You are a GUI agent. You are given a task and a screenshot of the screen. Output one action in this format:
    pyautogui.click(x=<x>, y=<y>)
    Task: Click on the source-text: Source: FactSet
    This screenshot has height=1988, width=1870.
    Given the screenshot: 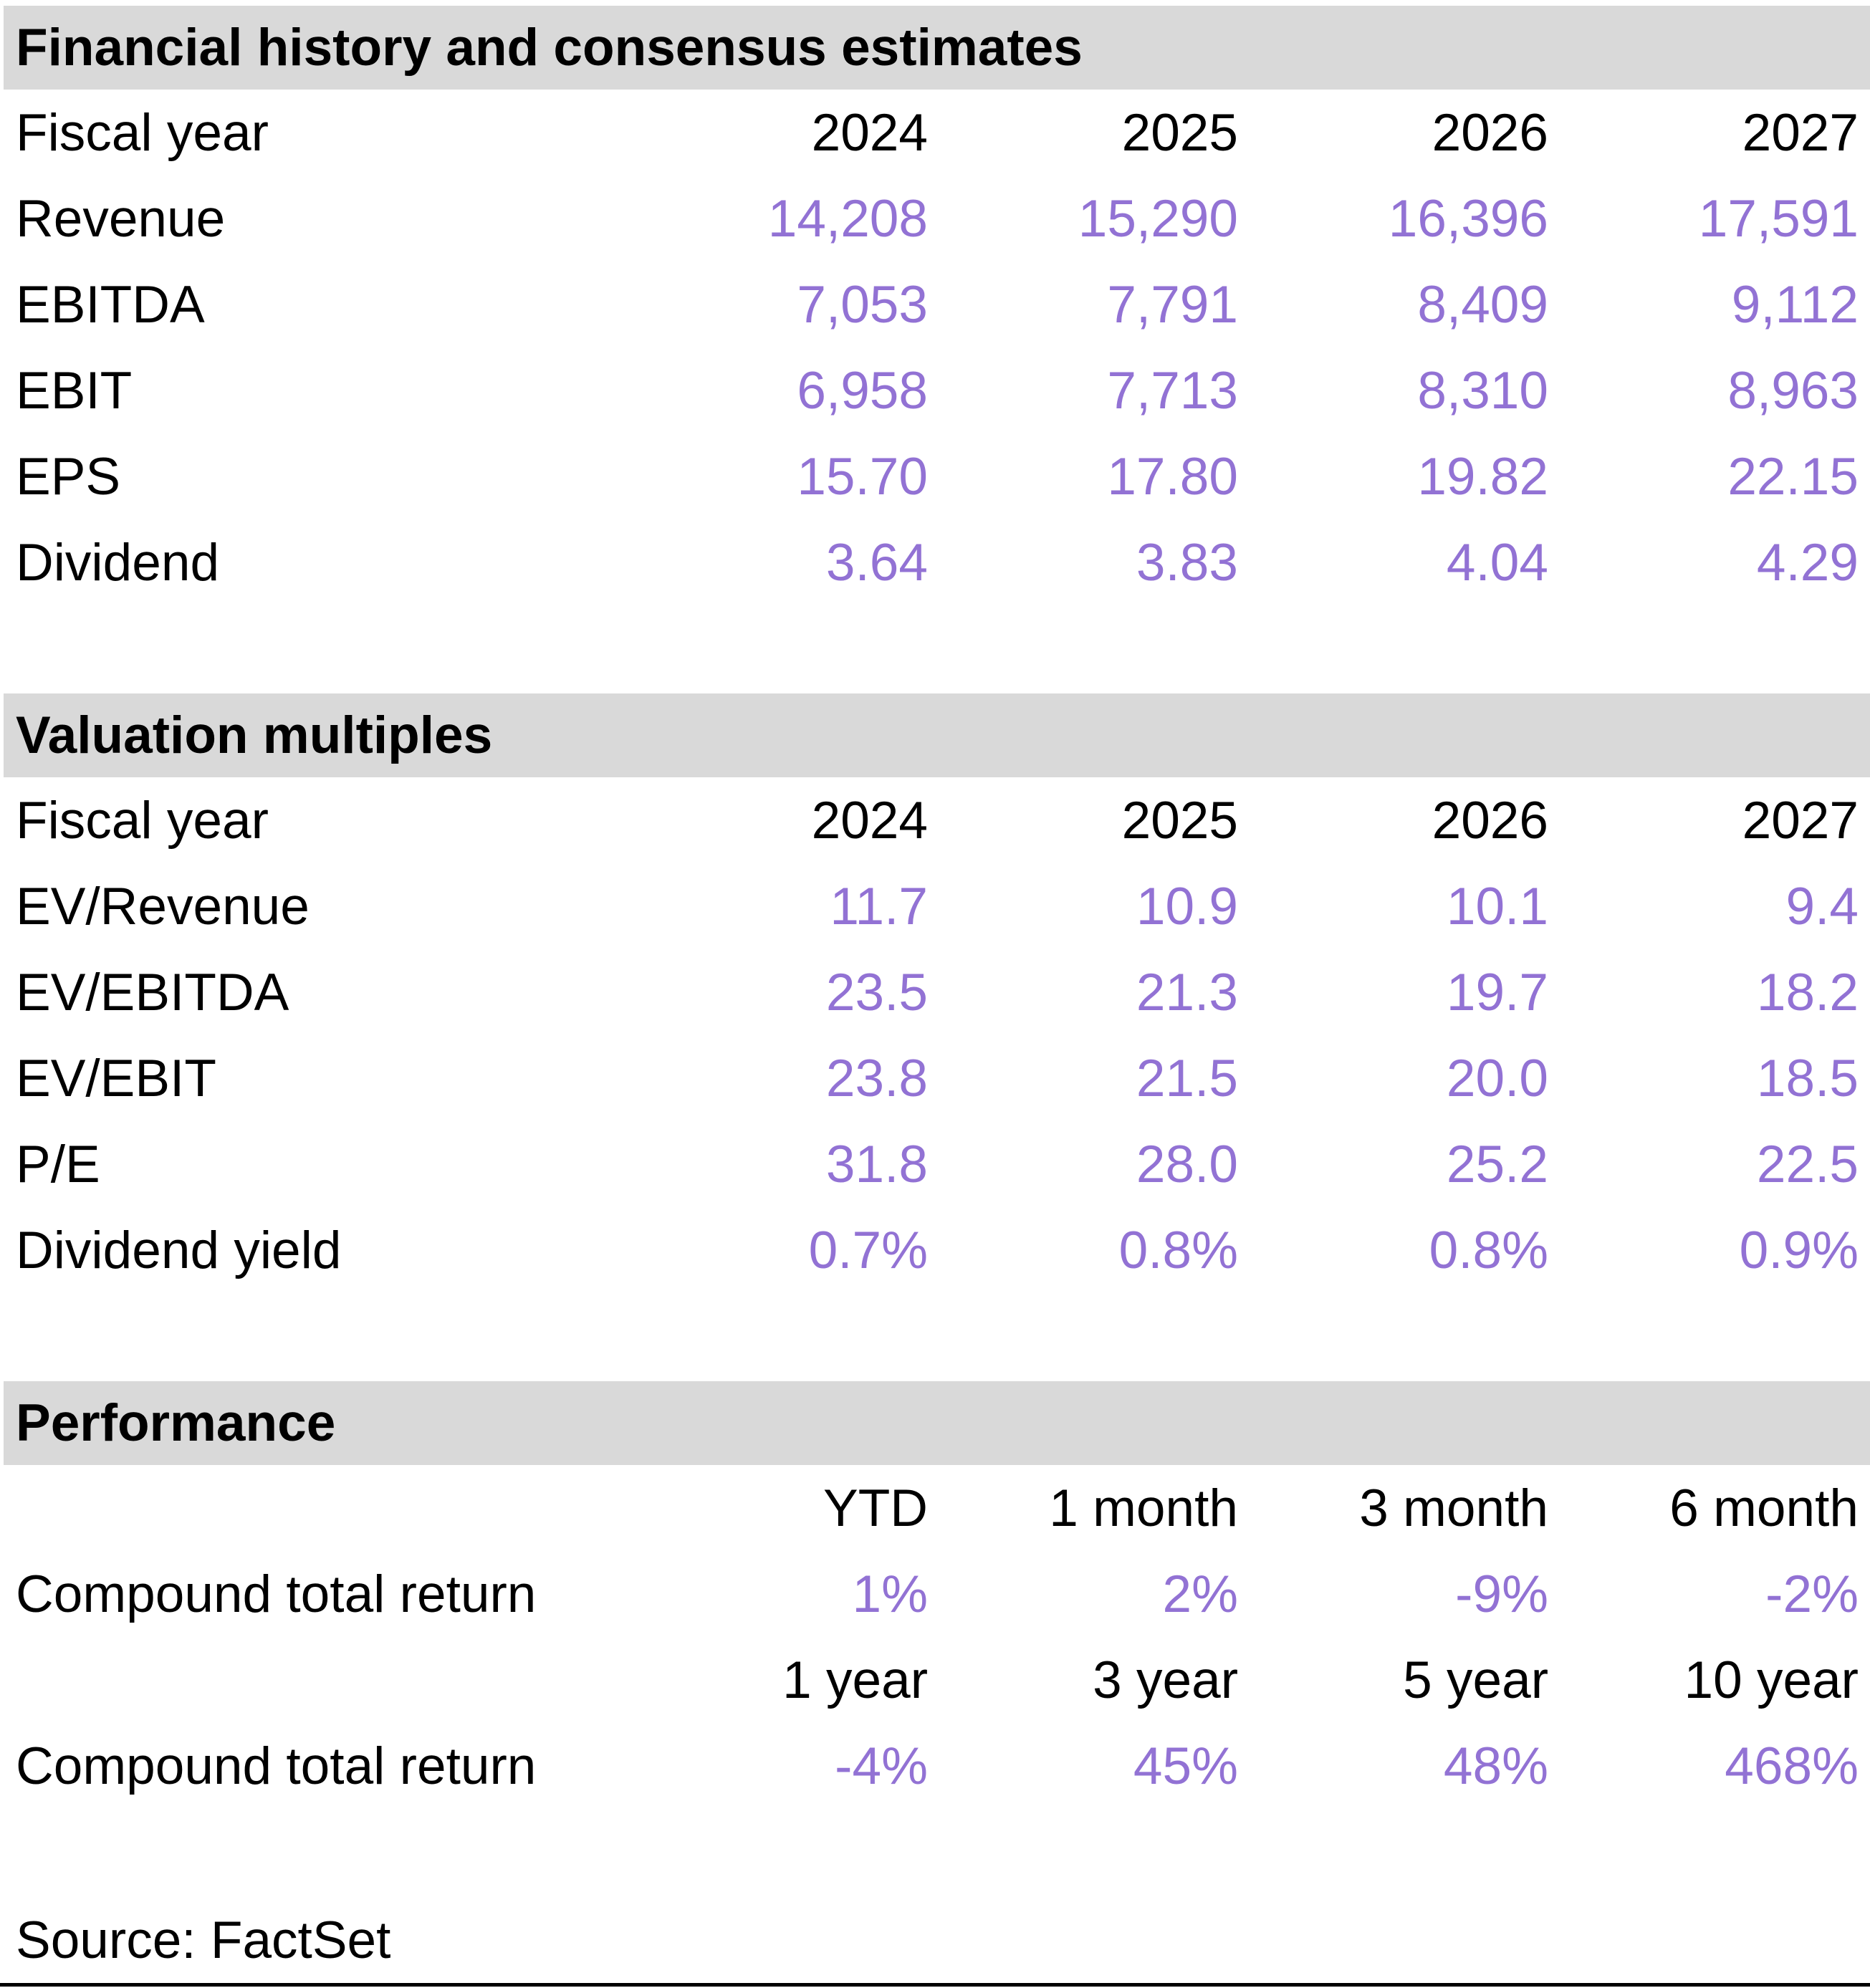 What is the action you would take?
    pyautogui.click(x=204, y=1940)
    